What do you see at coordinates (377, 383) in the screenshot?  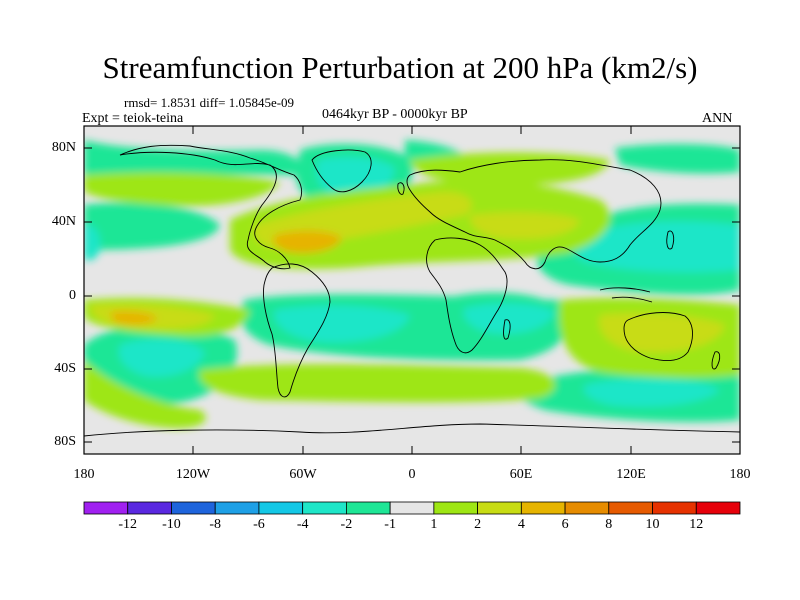 I see `contour-pos-southern-band` at bounding box center [377, 383].